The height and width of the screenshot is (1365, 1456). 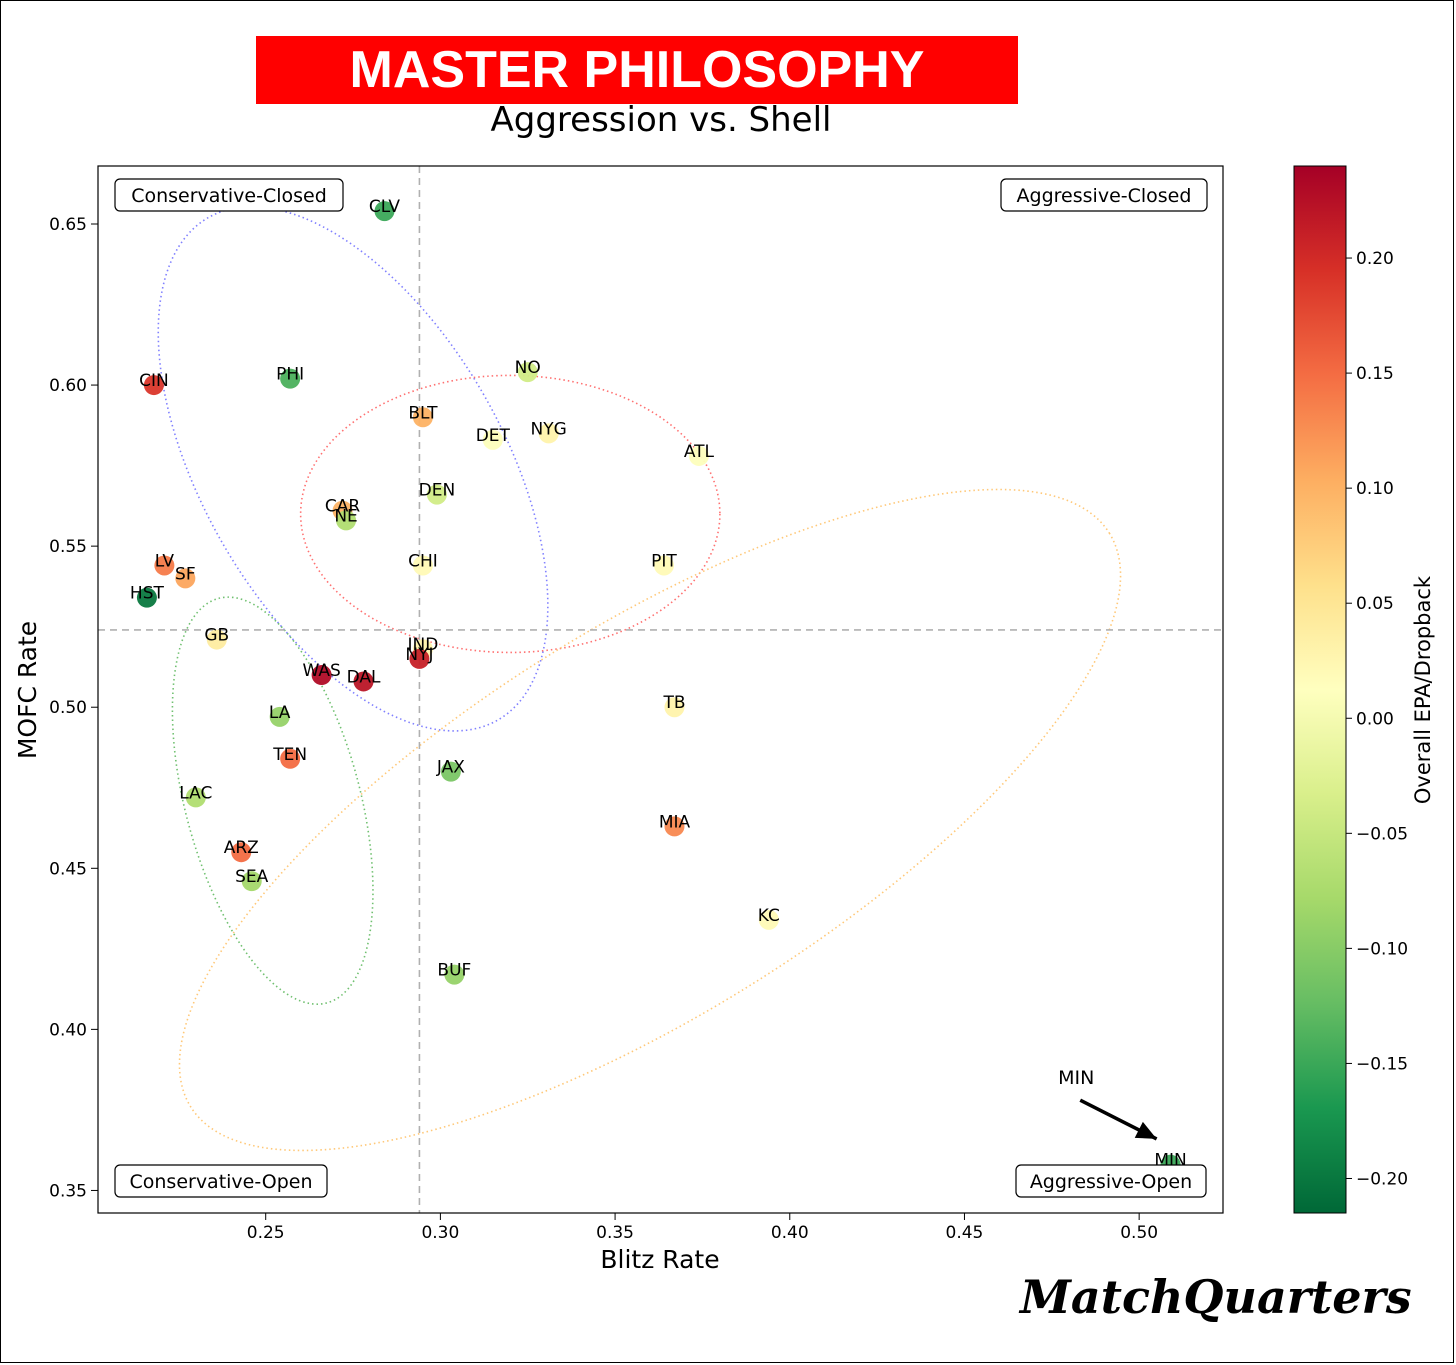 What do you see at coordinates (663, 565) in the screenshot?
I see `point-pit` at bounding box center [663, 565].